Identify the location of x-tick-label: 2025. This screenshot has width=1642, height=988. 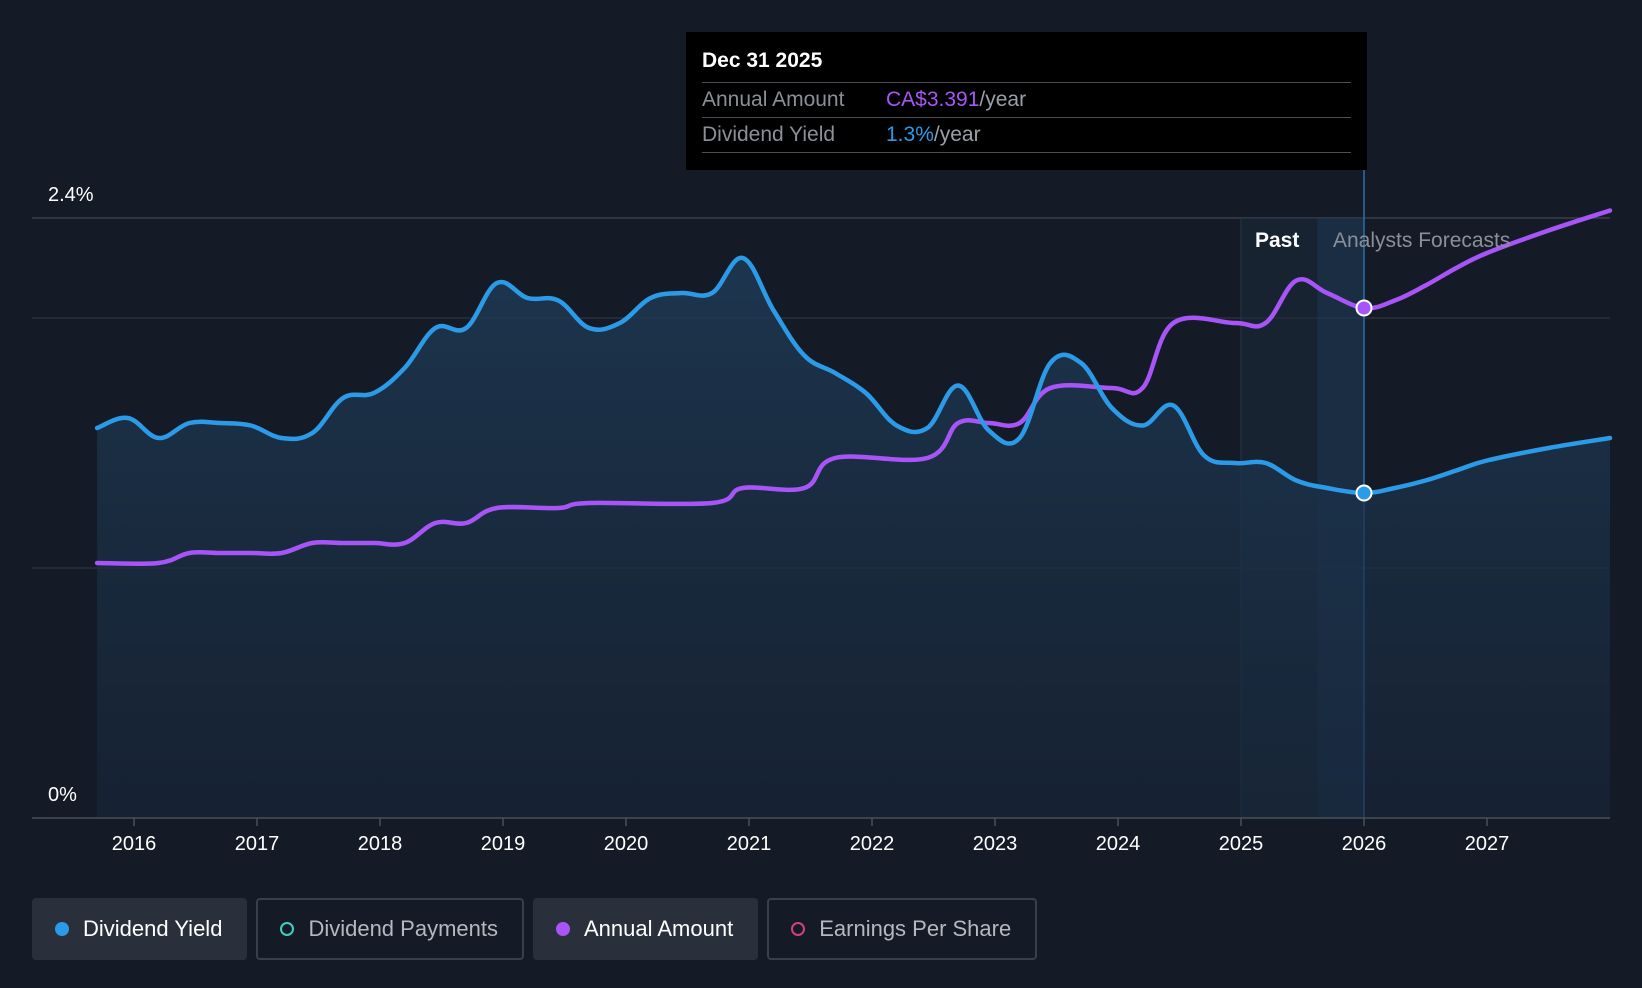
(1241, 844).